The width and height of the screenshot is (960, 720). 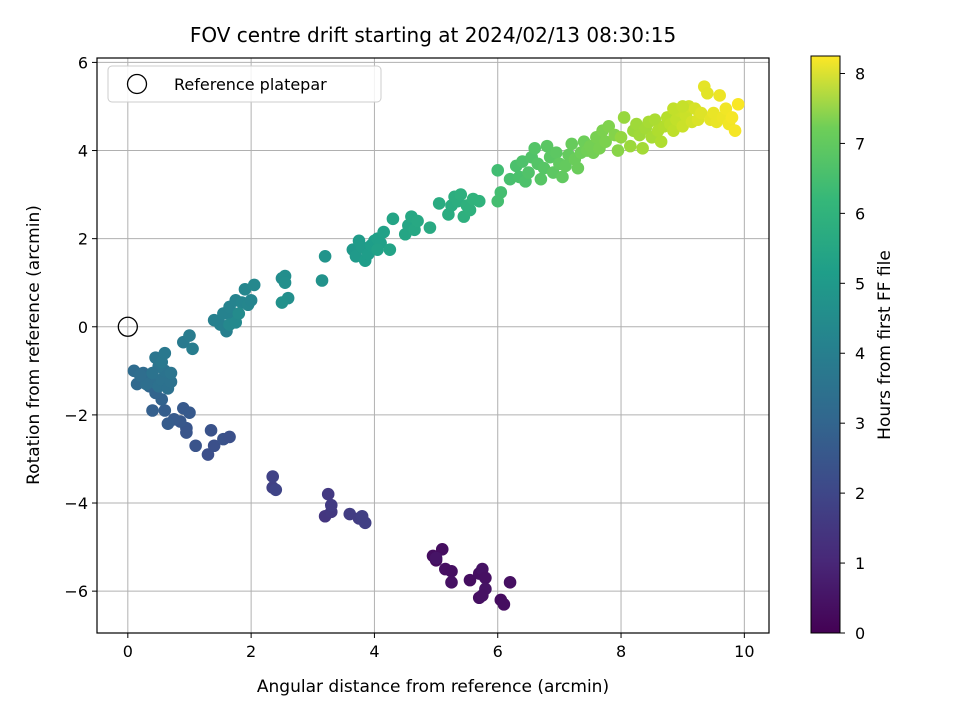 I want to click on colorbar-gradient, so click(x=825, y=344).